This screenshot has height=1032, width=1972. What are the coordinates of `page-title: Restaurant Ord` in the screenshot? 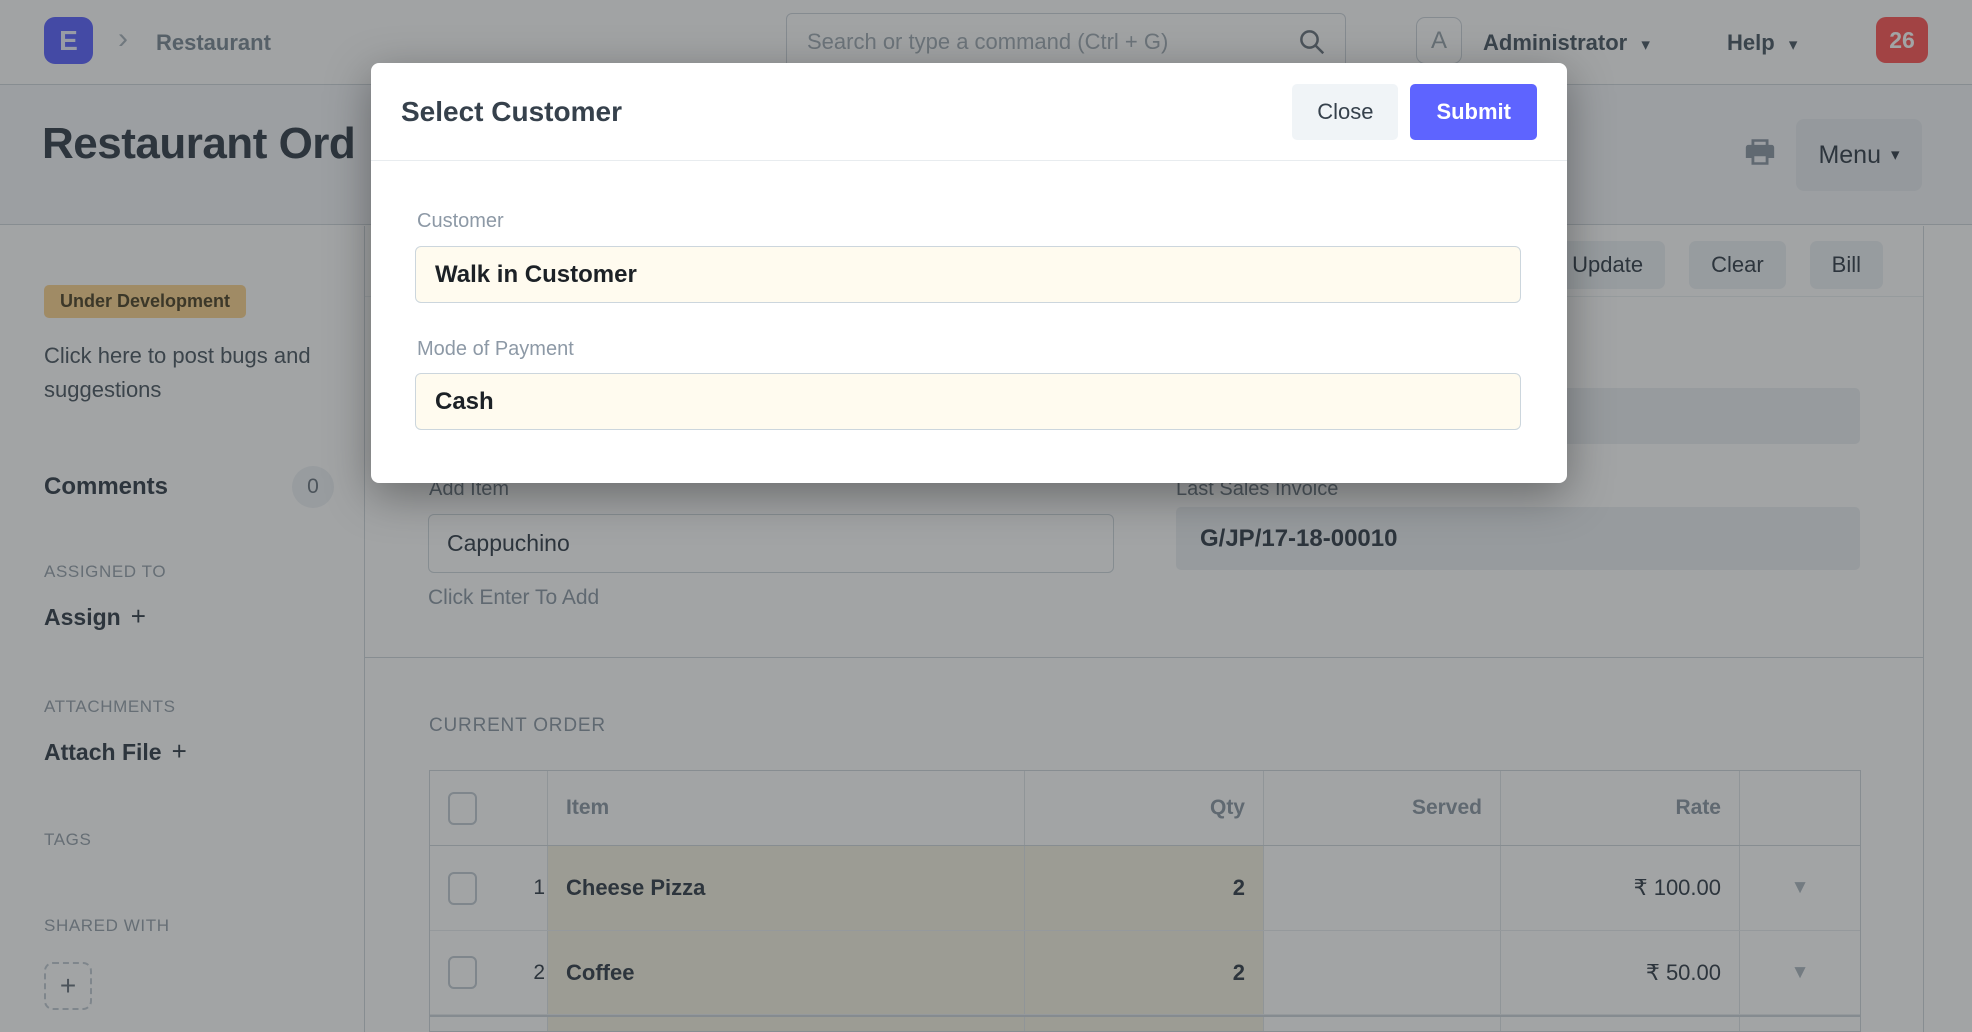 It's located at (199, 143).